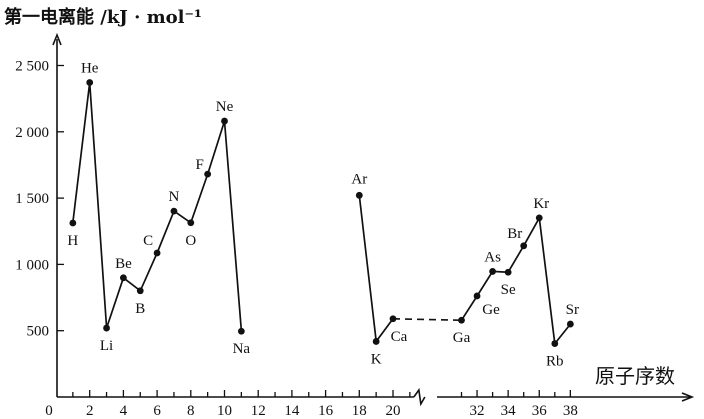 This screenshot has width=704, height=419. What do you see at coordinates (242, 349) in the screenshot?
I see `element-label-na: Na` at bounding box center [242, 349].